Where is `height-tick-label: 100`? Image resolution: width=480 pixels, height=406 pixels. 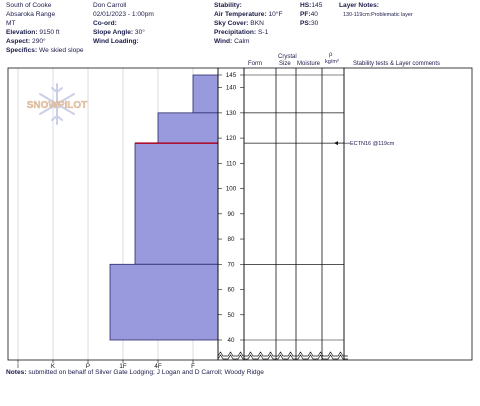 height-tick-label: 100 is located at coordinates (231, 189).